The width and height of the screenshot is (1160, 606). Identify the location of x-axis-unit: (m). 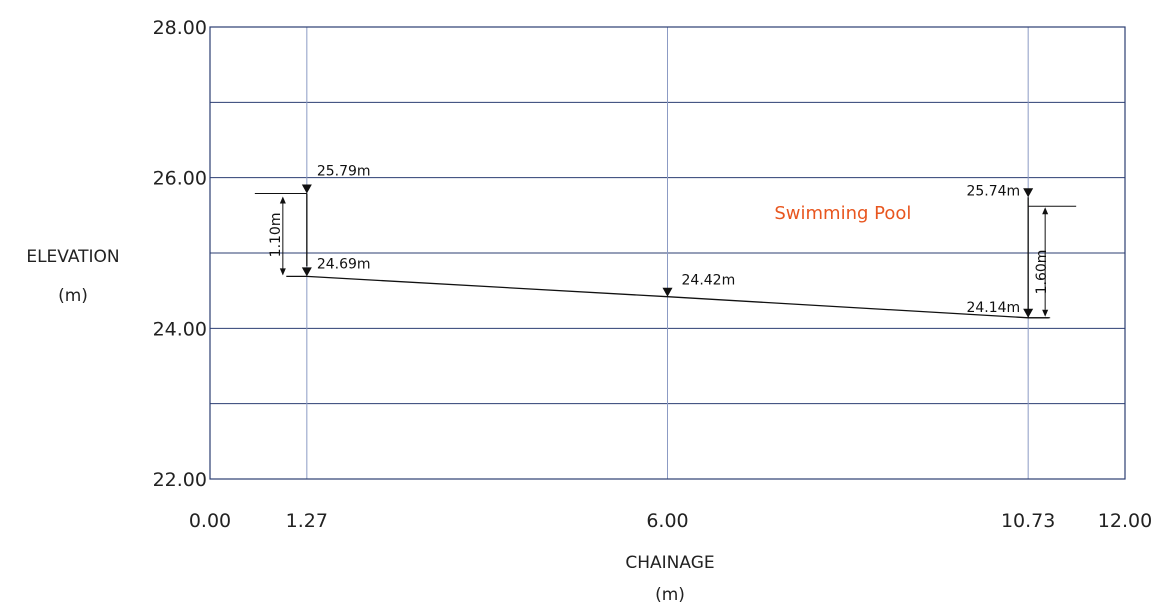
(670, 595).